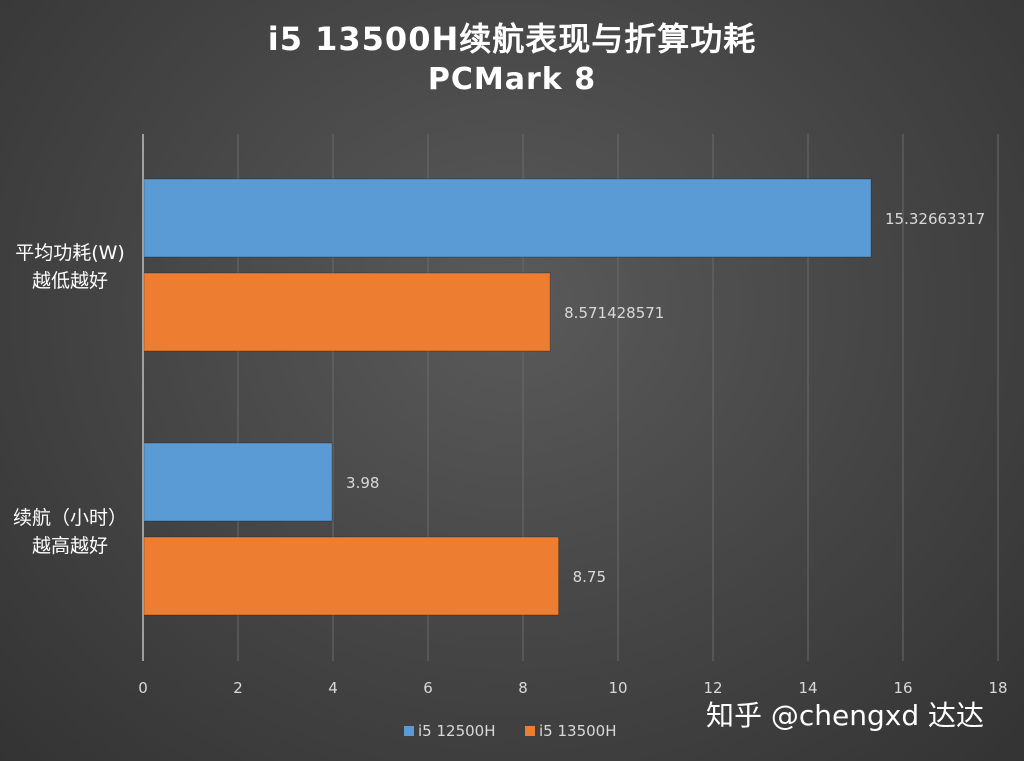  I want to click on x-tick-label: 18, so click(997, 688).